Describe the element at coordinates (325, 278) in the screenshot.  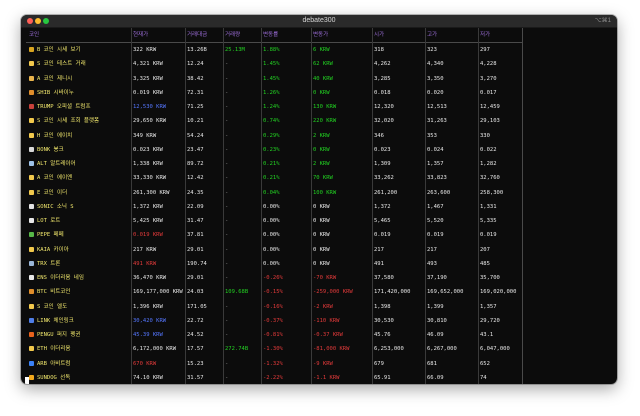
I see `change-price: -70 KRW` at that location.